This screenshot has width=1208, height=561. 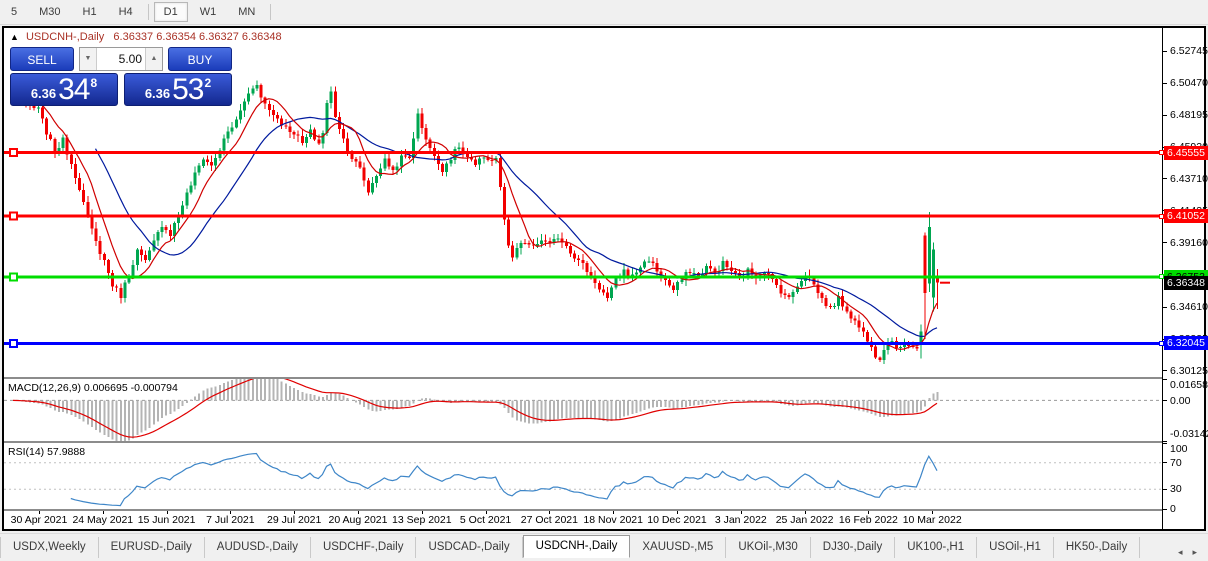 I want to click on chart-tab-hk50-daily: HK50-,Daily, so click(x=1097, y=547).